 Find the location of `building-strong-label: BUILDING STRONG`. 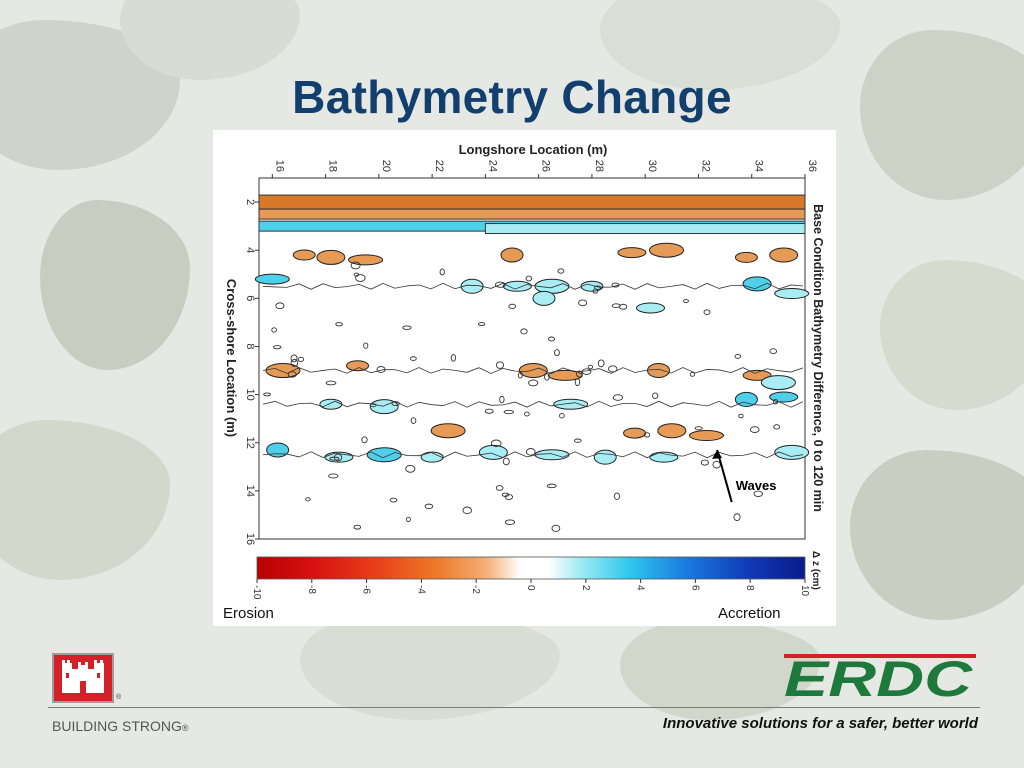

building-strong-label: BUILDING STRONG is located at coordinates (117, 726).